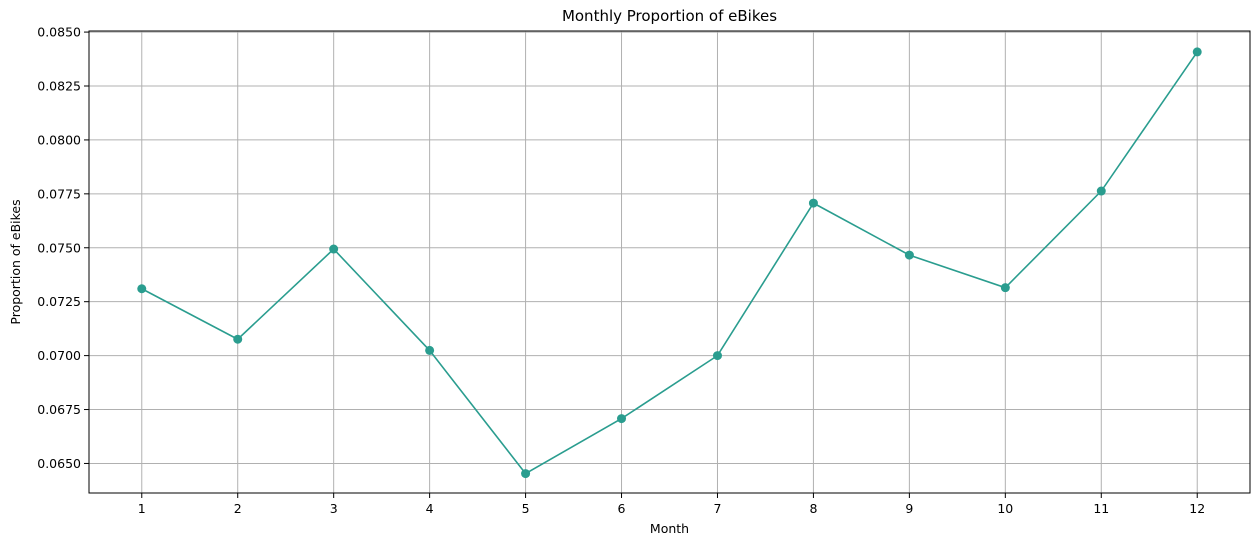  I want to click on y-tick-label: 0.0675, so click(59, 409).